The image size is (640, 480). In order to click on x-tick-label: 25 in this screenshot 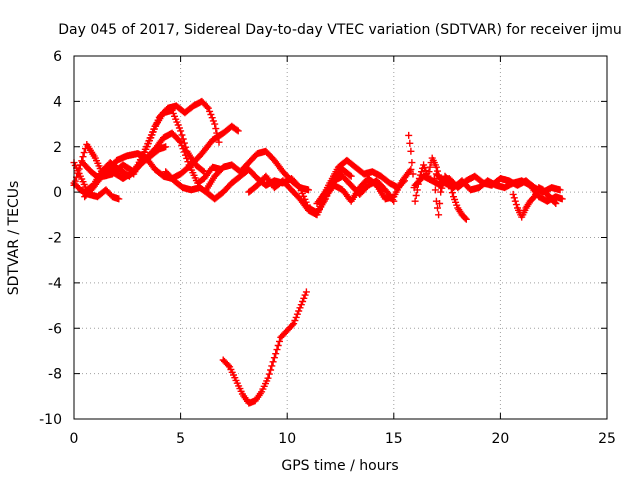, I will do `click(607, 439)`.